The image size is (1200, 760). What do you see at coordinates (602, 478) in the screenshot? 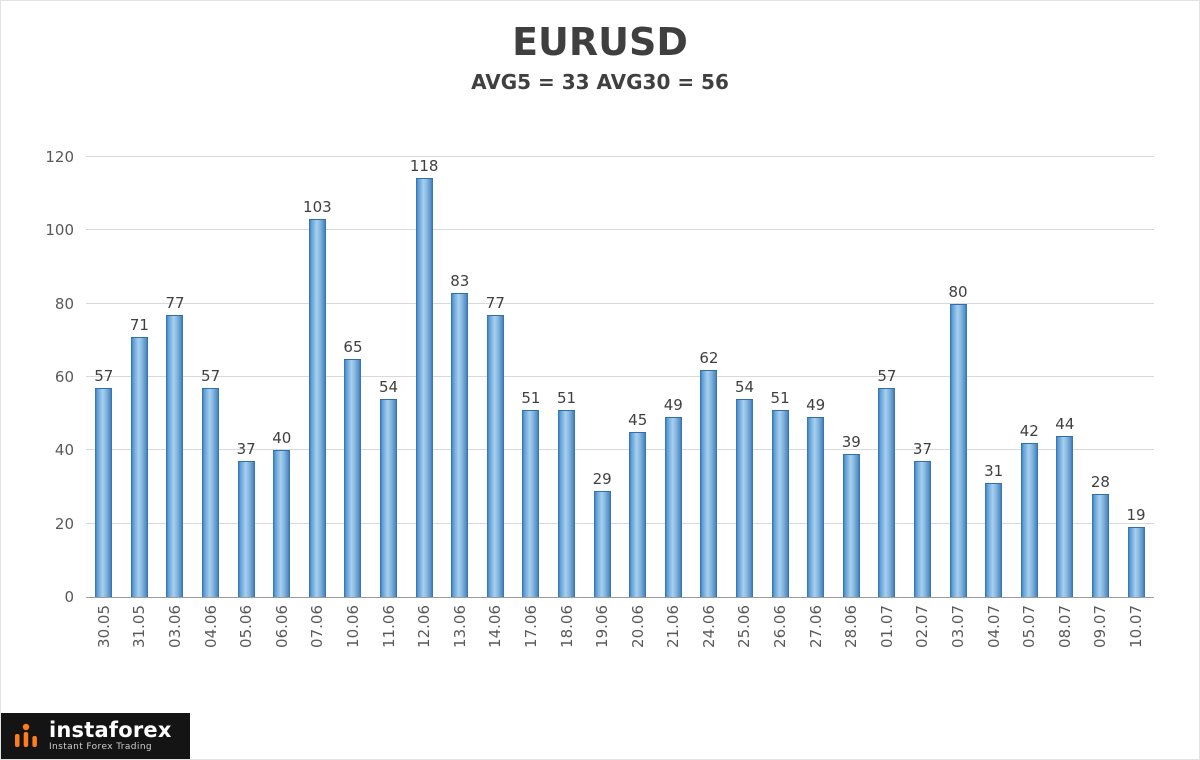
I see `bar-value-label: 29` at bounding box center [602, 478].